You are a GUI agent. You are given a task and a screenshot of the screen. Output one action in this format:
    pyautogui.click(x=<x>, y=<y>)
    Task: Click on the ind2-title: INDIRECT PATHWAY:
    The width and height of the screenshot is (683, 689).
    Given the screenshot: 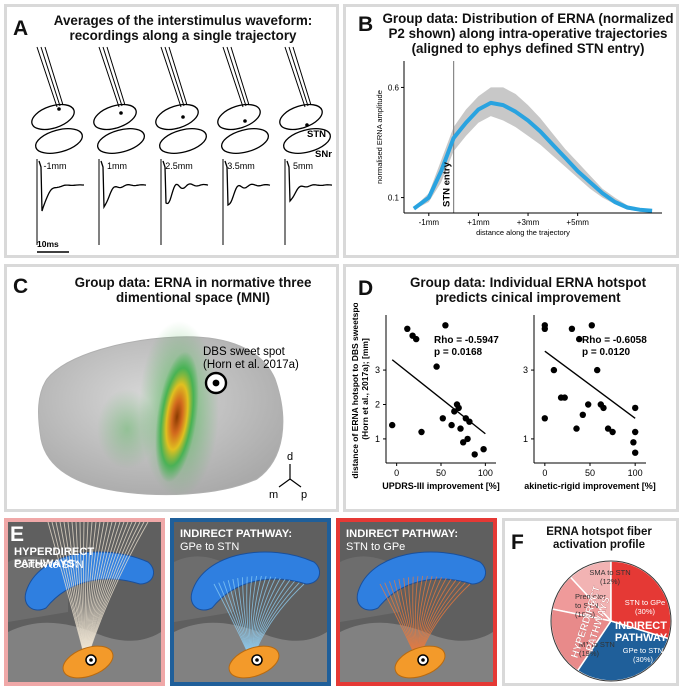 What is the action you would take?
    pyautogui.click(x=402, y=534)
    